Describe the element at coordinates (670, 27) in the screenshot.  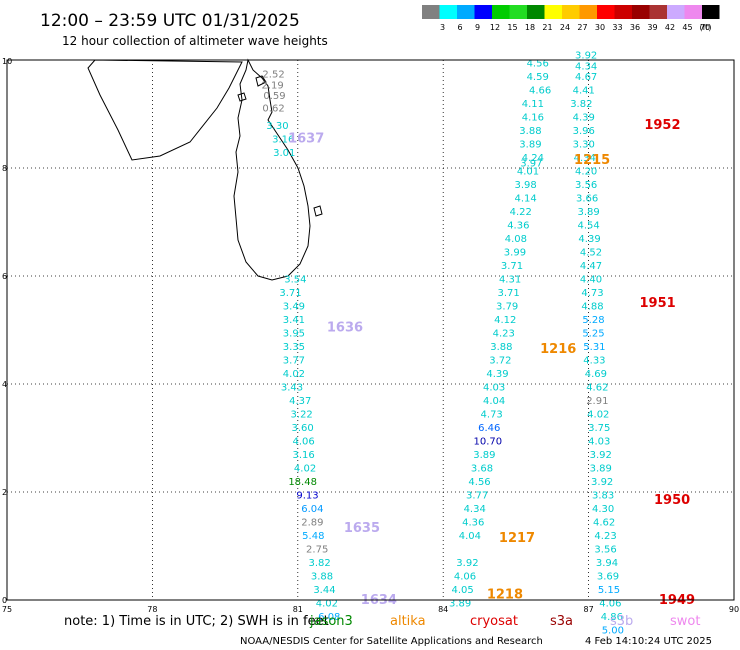
I see `legend-tick-label: 42` at that location.